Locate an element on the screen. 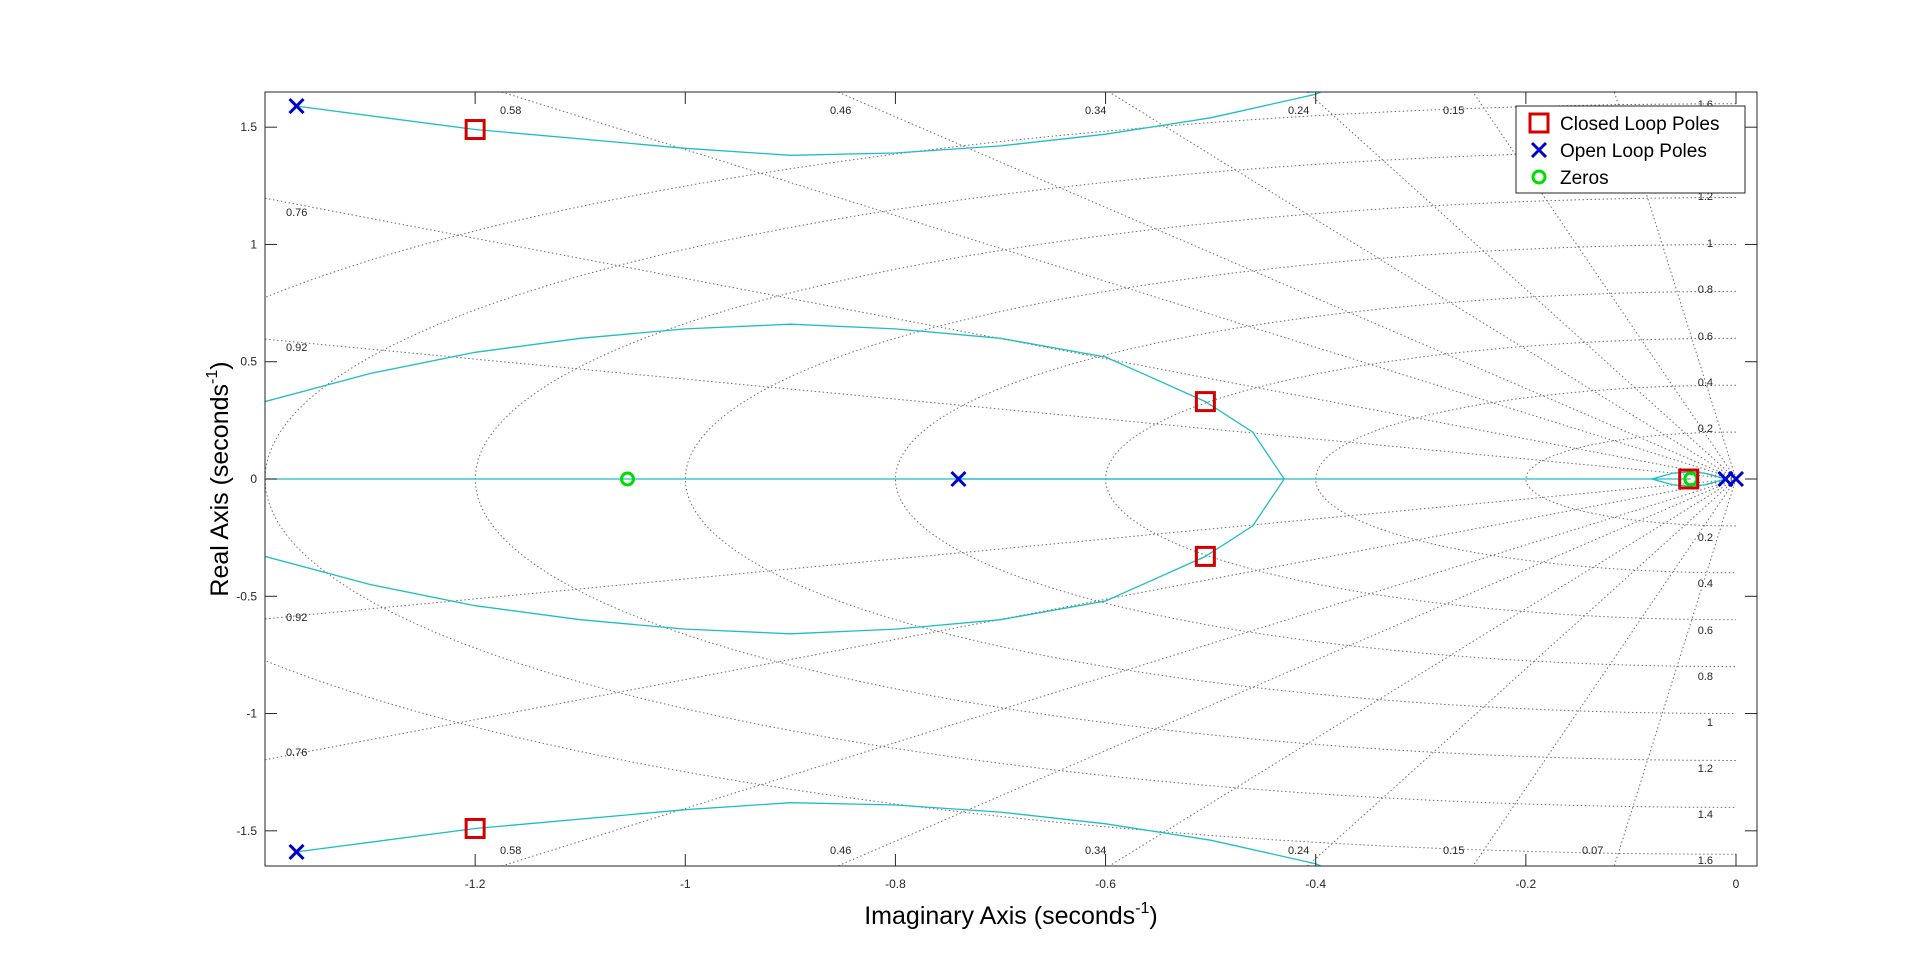 This screenshot has height=963, width=1920. x-marker-1-stroke-b is located at coordinates (296, 851).